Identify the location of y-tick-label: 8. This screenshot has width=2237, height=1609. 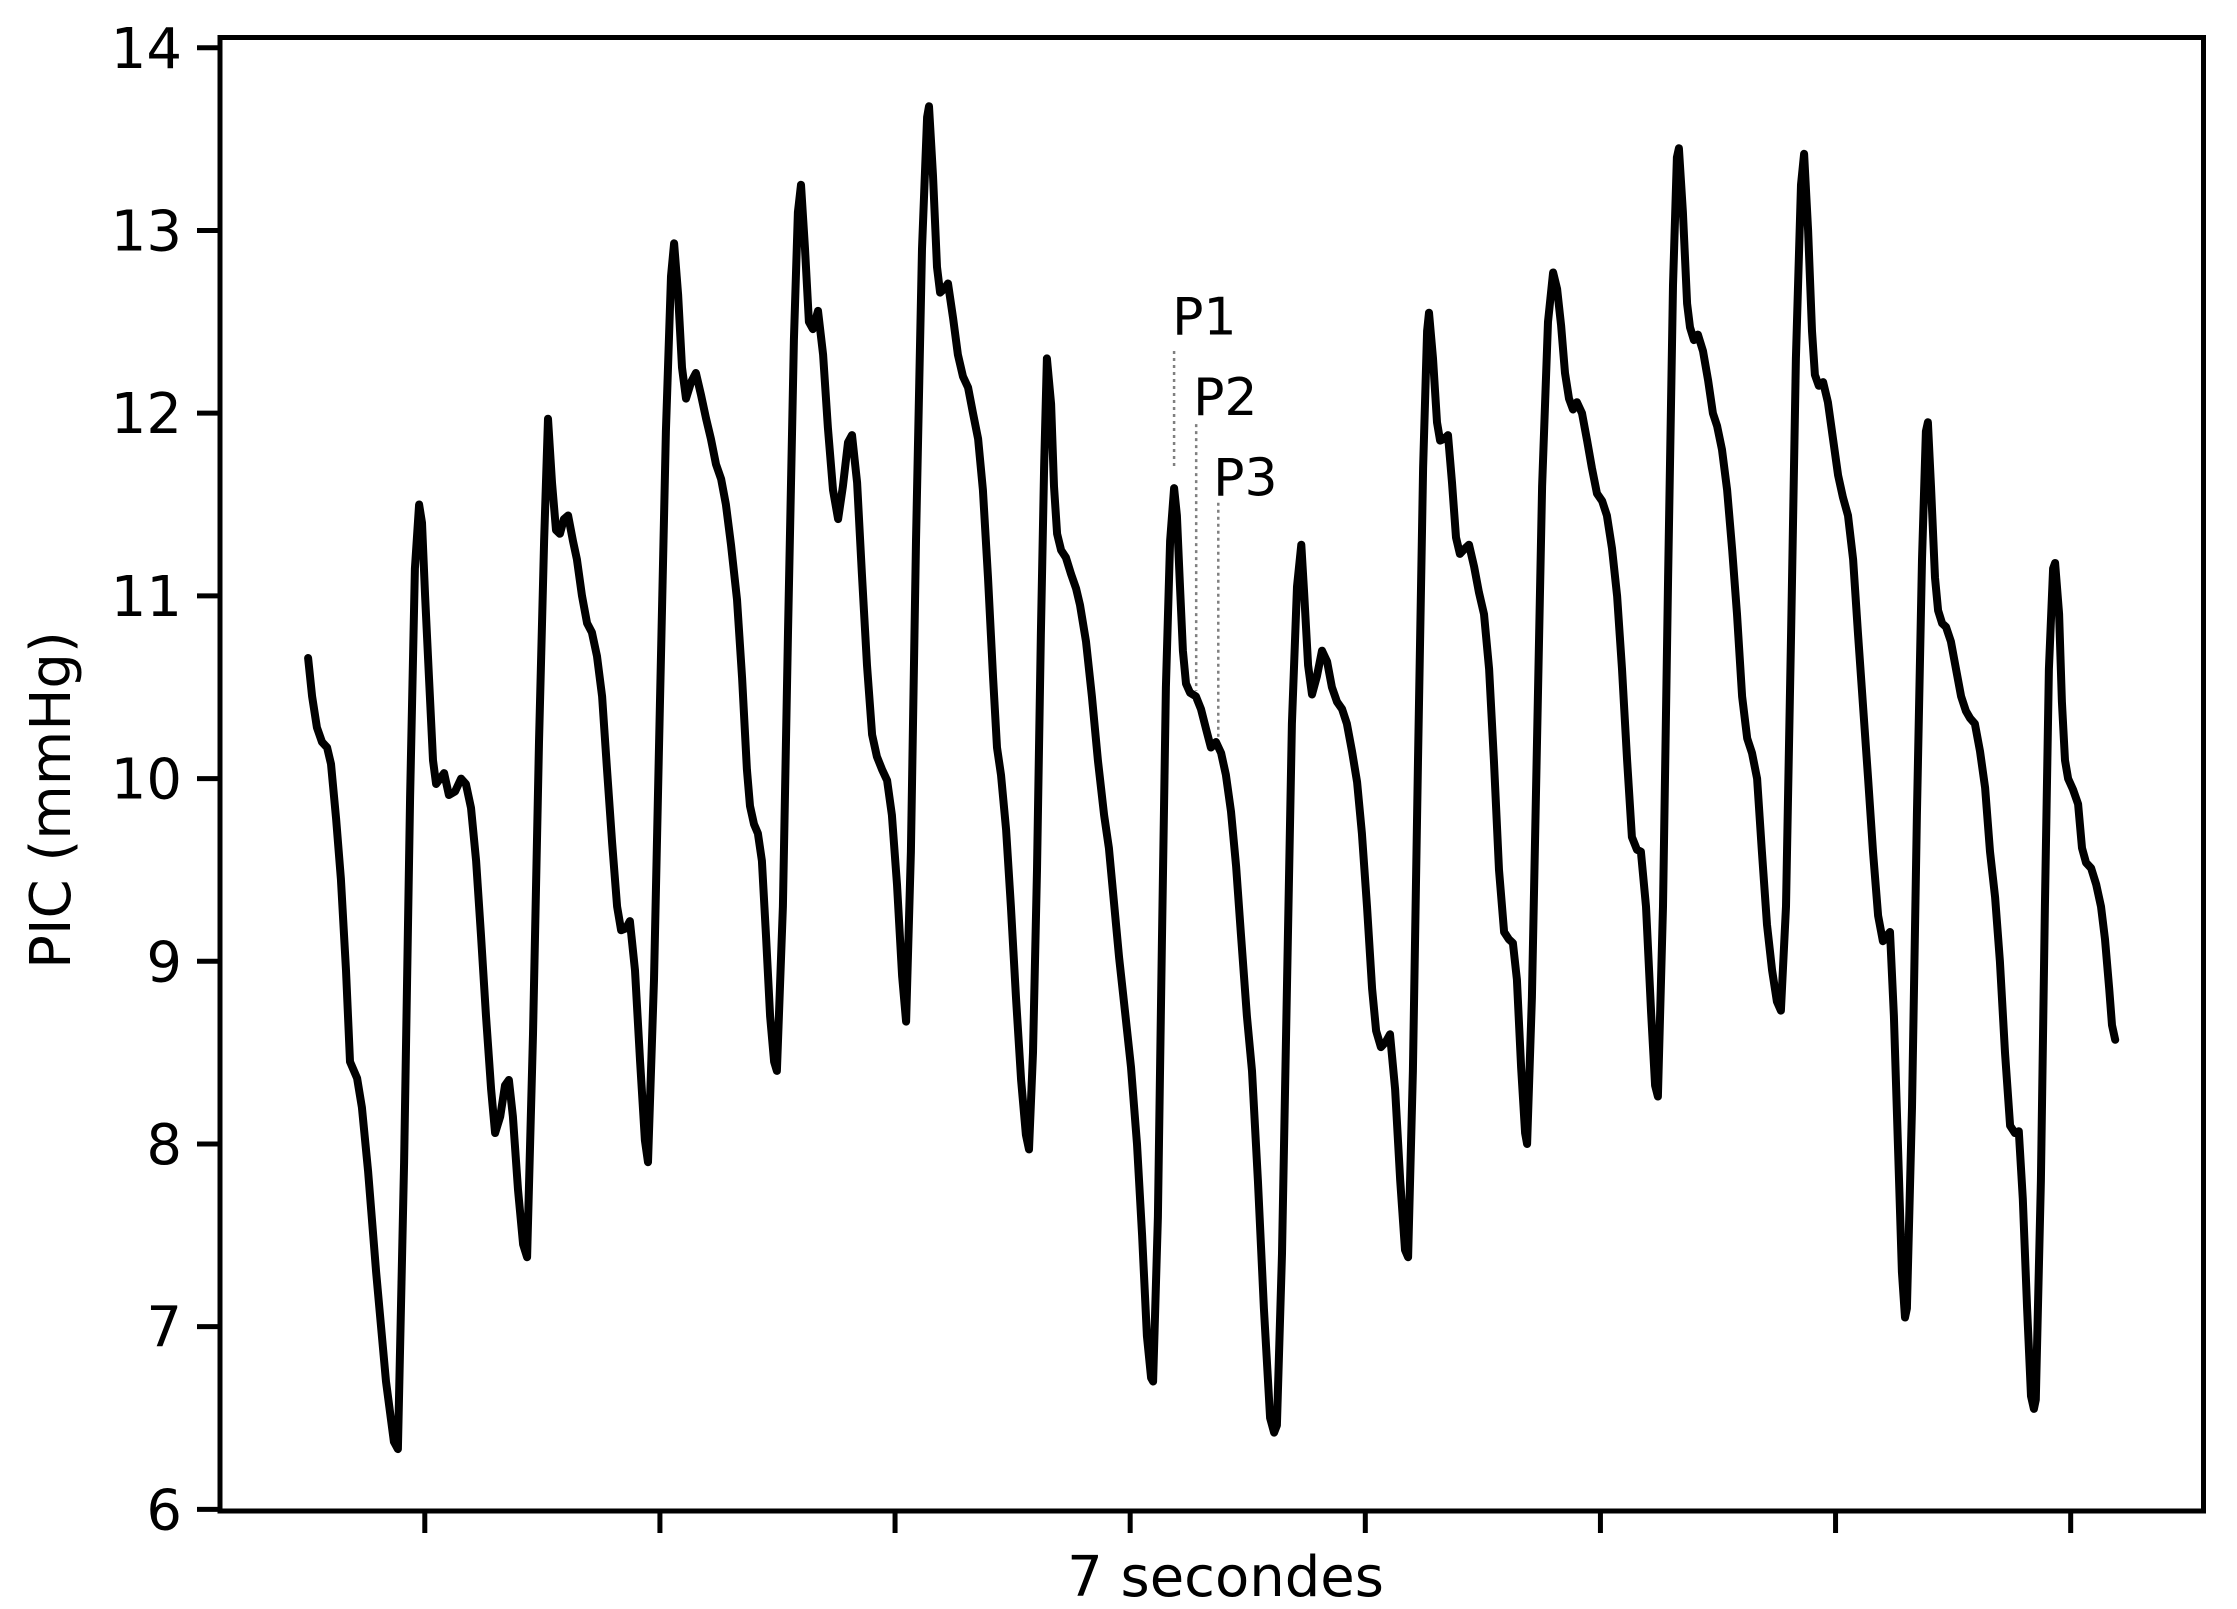
(164, 1145).